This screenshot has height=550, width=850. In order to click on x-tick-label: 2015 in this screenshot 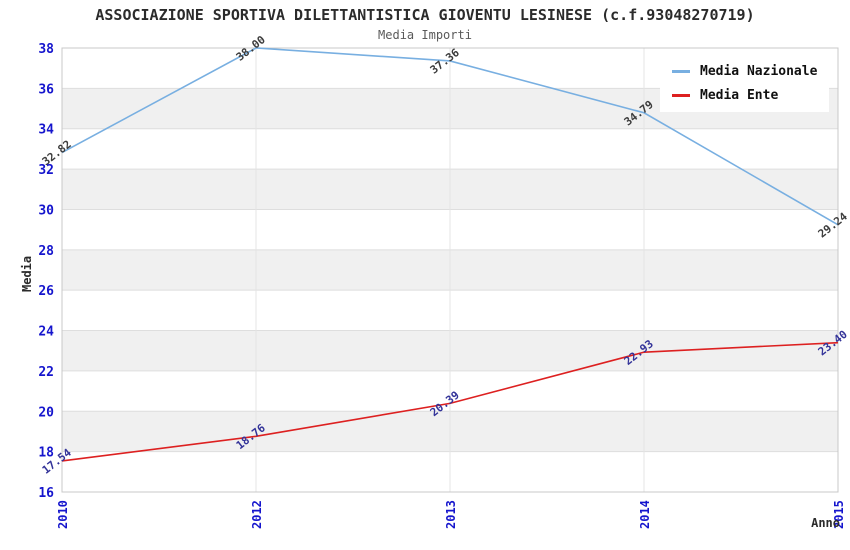, I will do `click(839, 514)`.